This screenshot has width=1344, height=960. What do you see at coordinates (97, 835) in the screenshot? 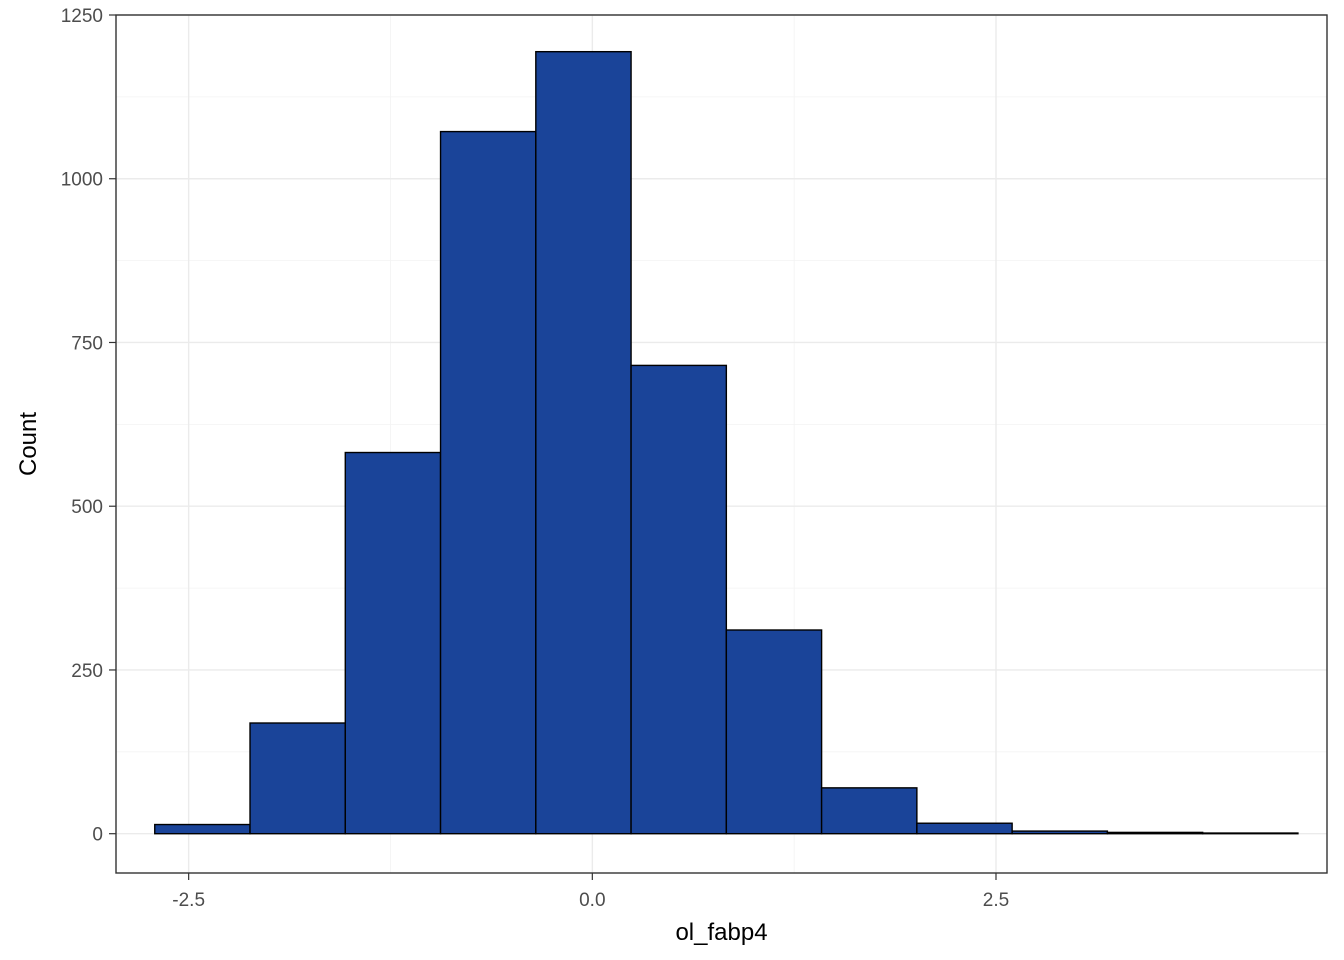
I see `y-tick-label: 0` at bounding box center [97, 835].